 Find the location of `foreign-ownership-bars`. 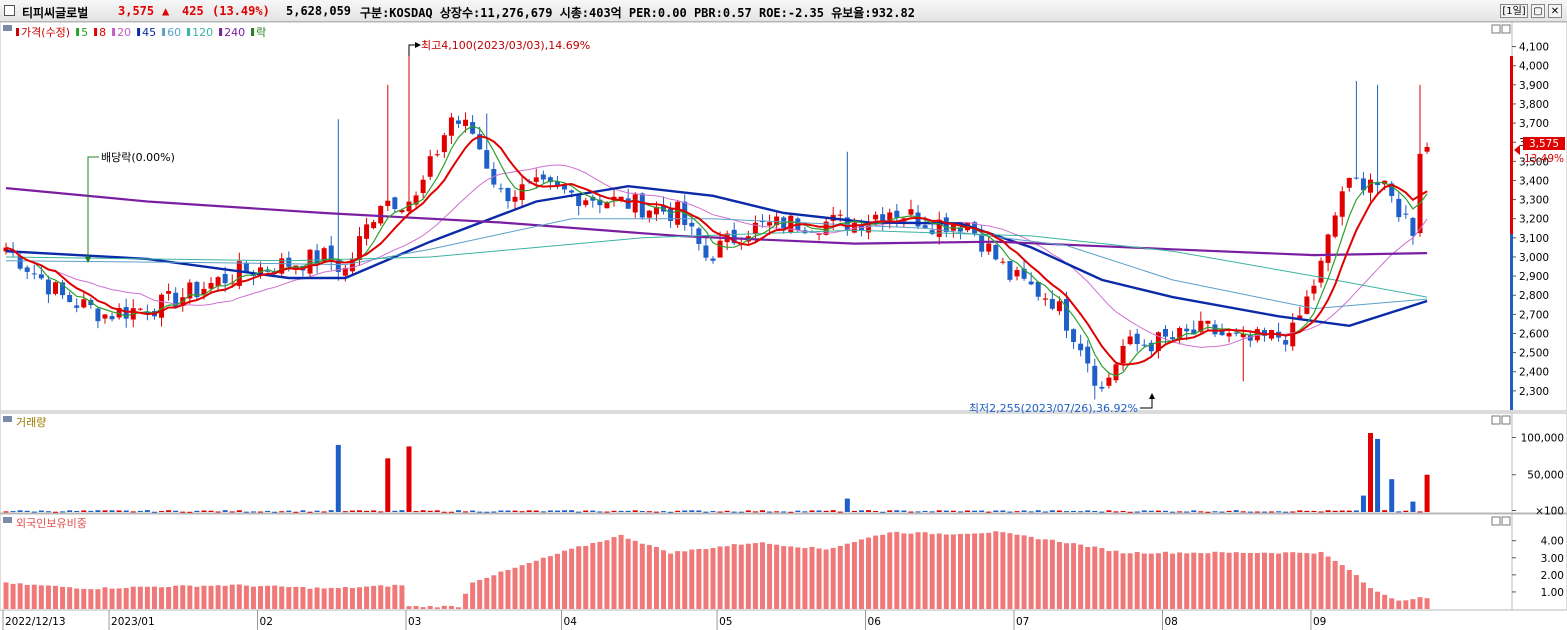

foreign-ownership-bars is located at coordinates (716, 570).